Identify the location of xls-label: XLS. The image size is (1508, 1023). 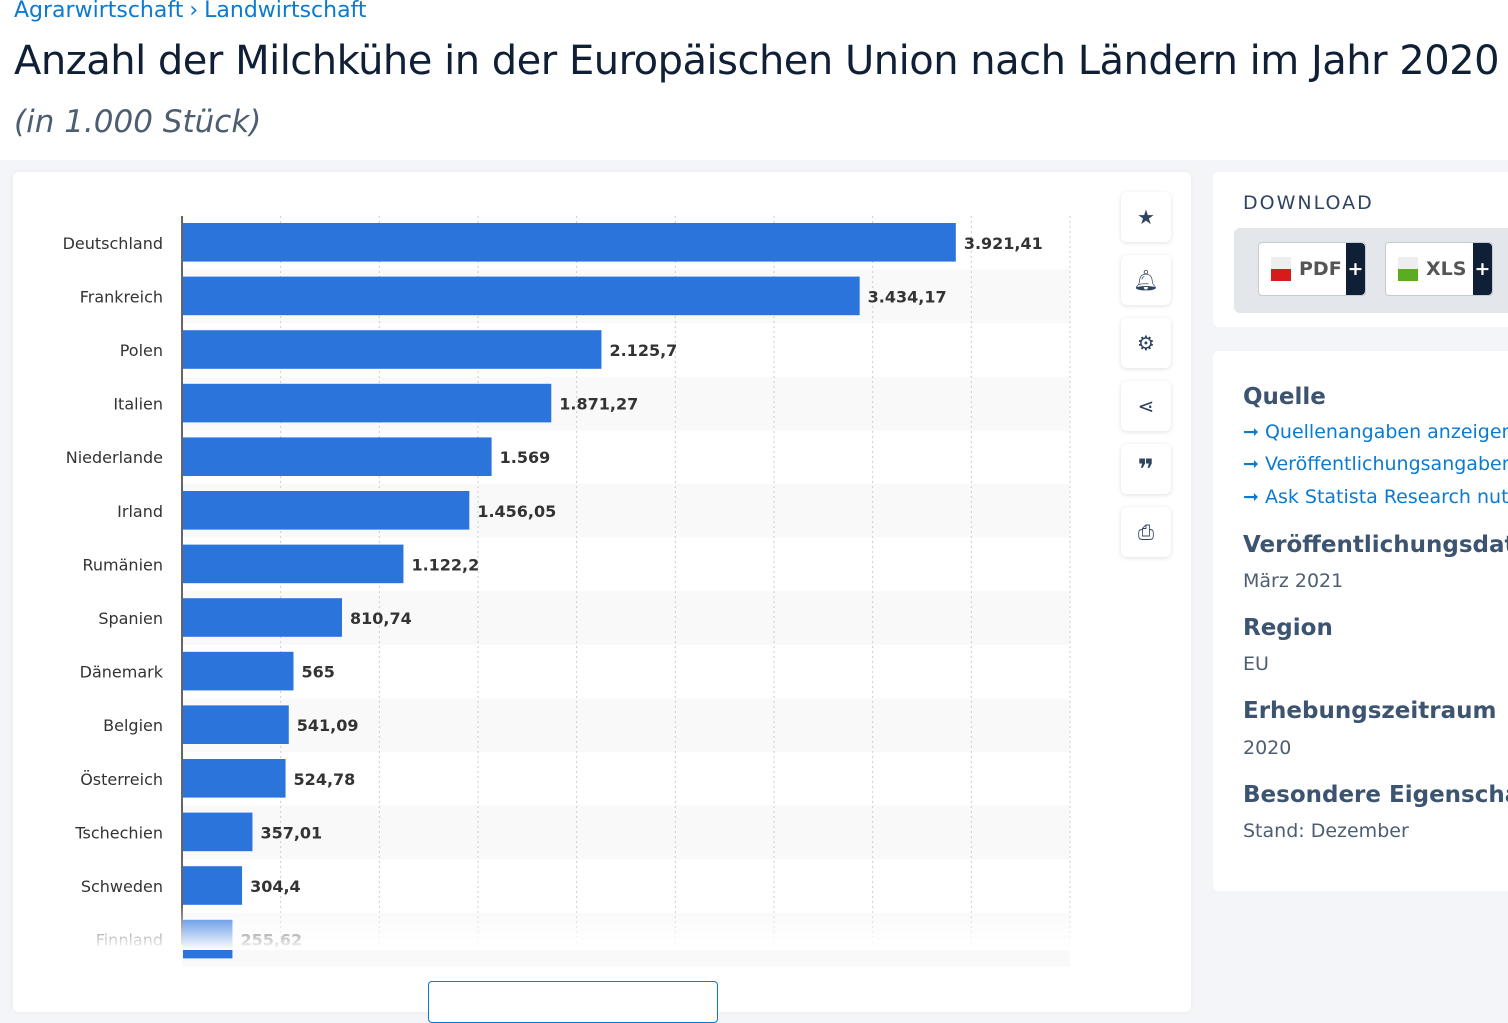
(1446, 269).